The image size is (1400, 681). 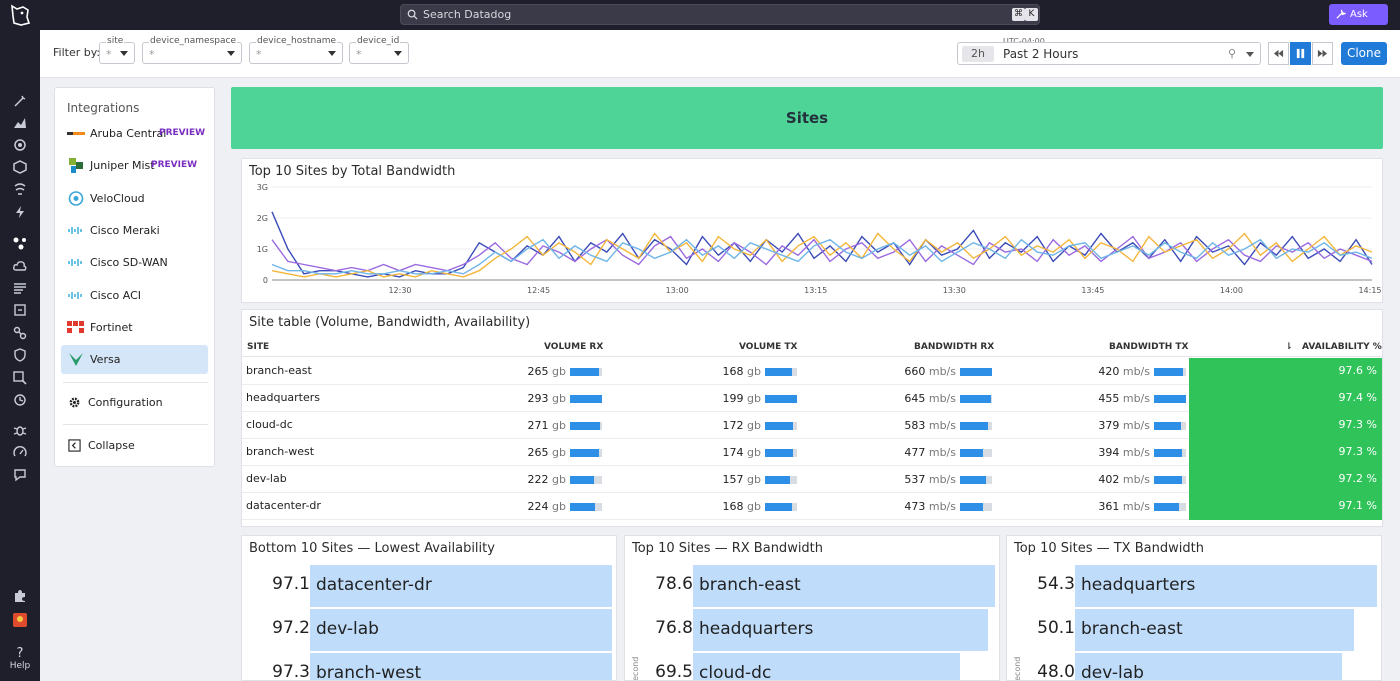 I want to click on service-mgmt-icon, so click(x=20, y=333).